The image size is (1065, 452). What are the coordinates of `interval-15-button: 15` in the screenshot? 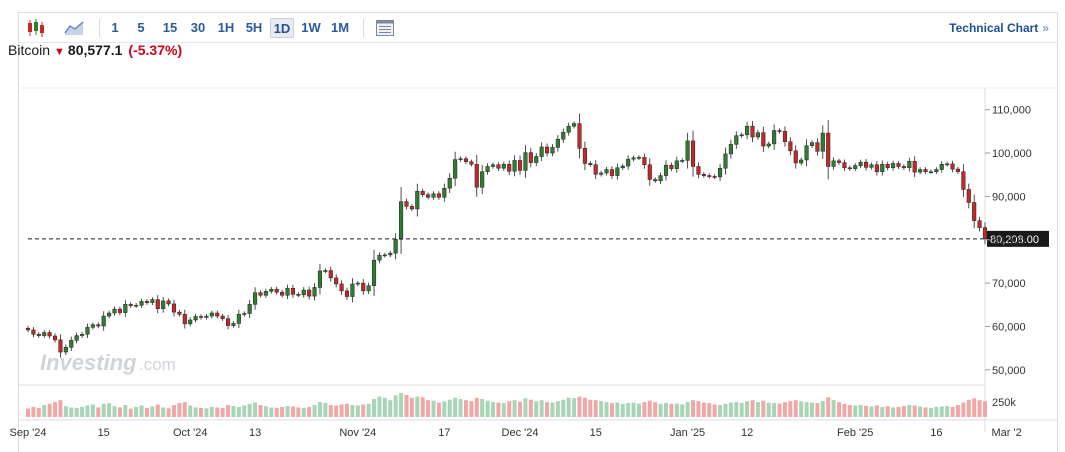 It's located at (170, 27).